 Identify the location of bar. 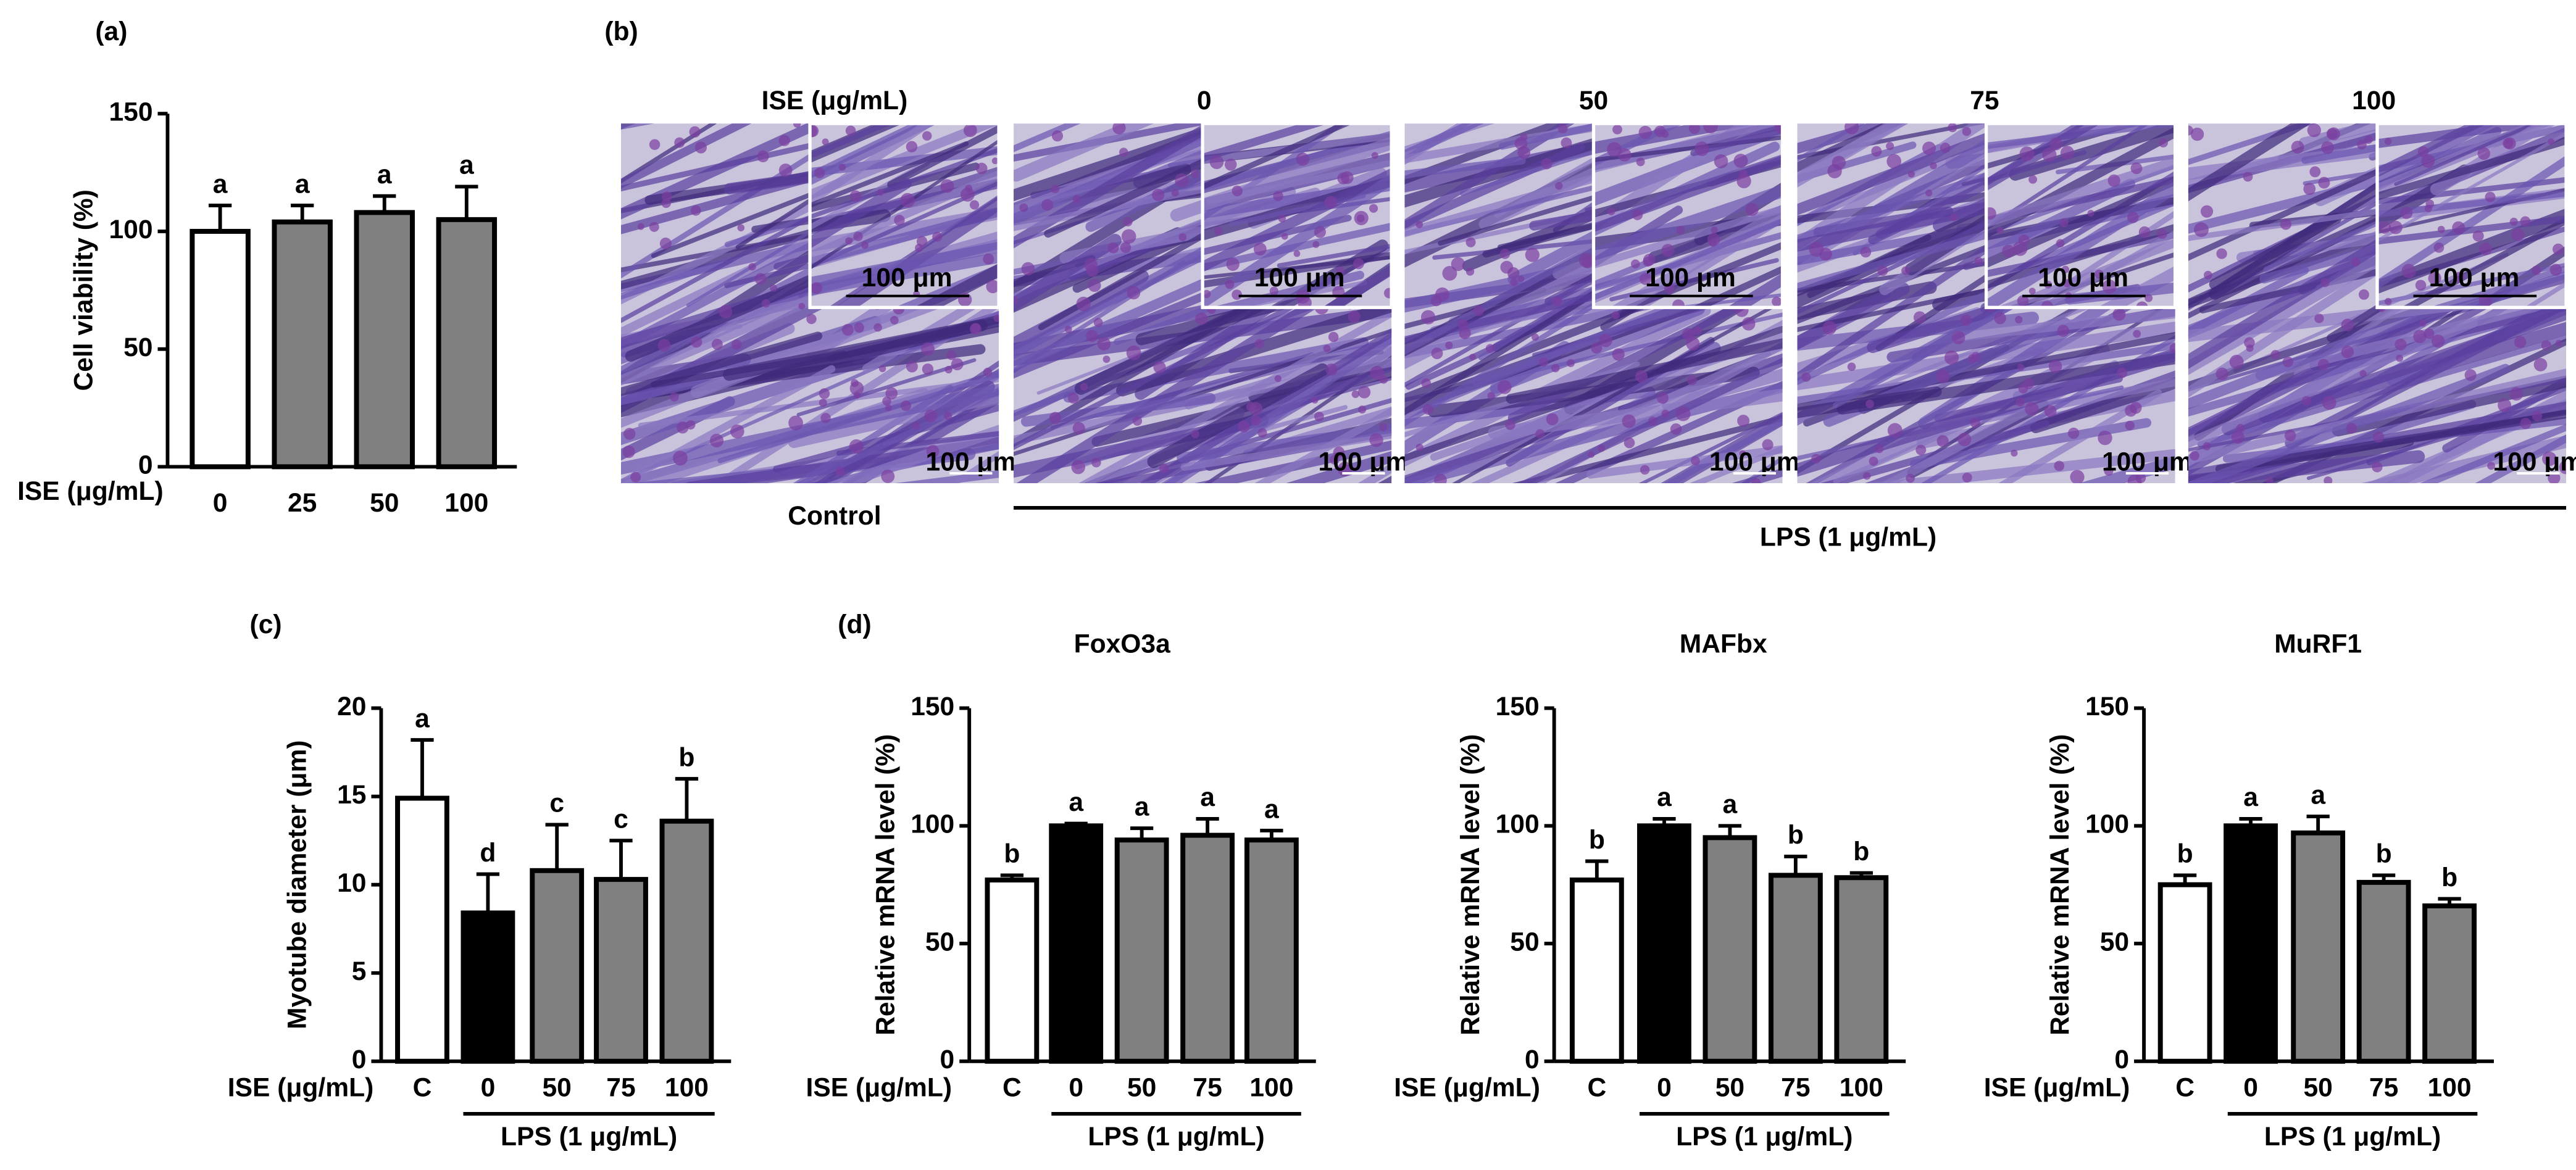
(220, 349).